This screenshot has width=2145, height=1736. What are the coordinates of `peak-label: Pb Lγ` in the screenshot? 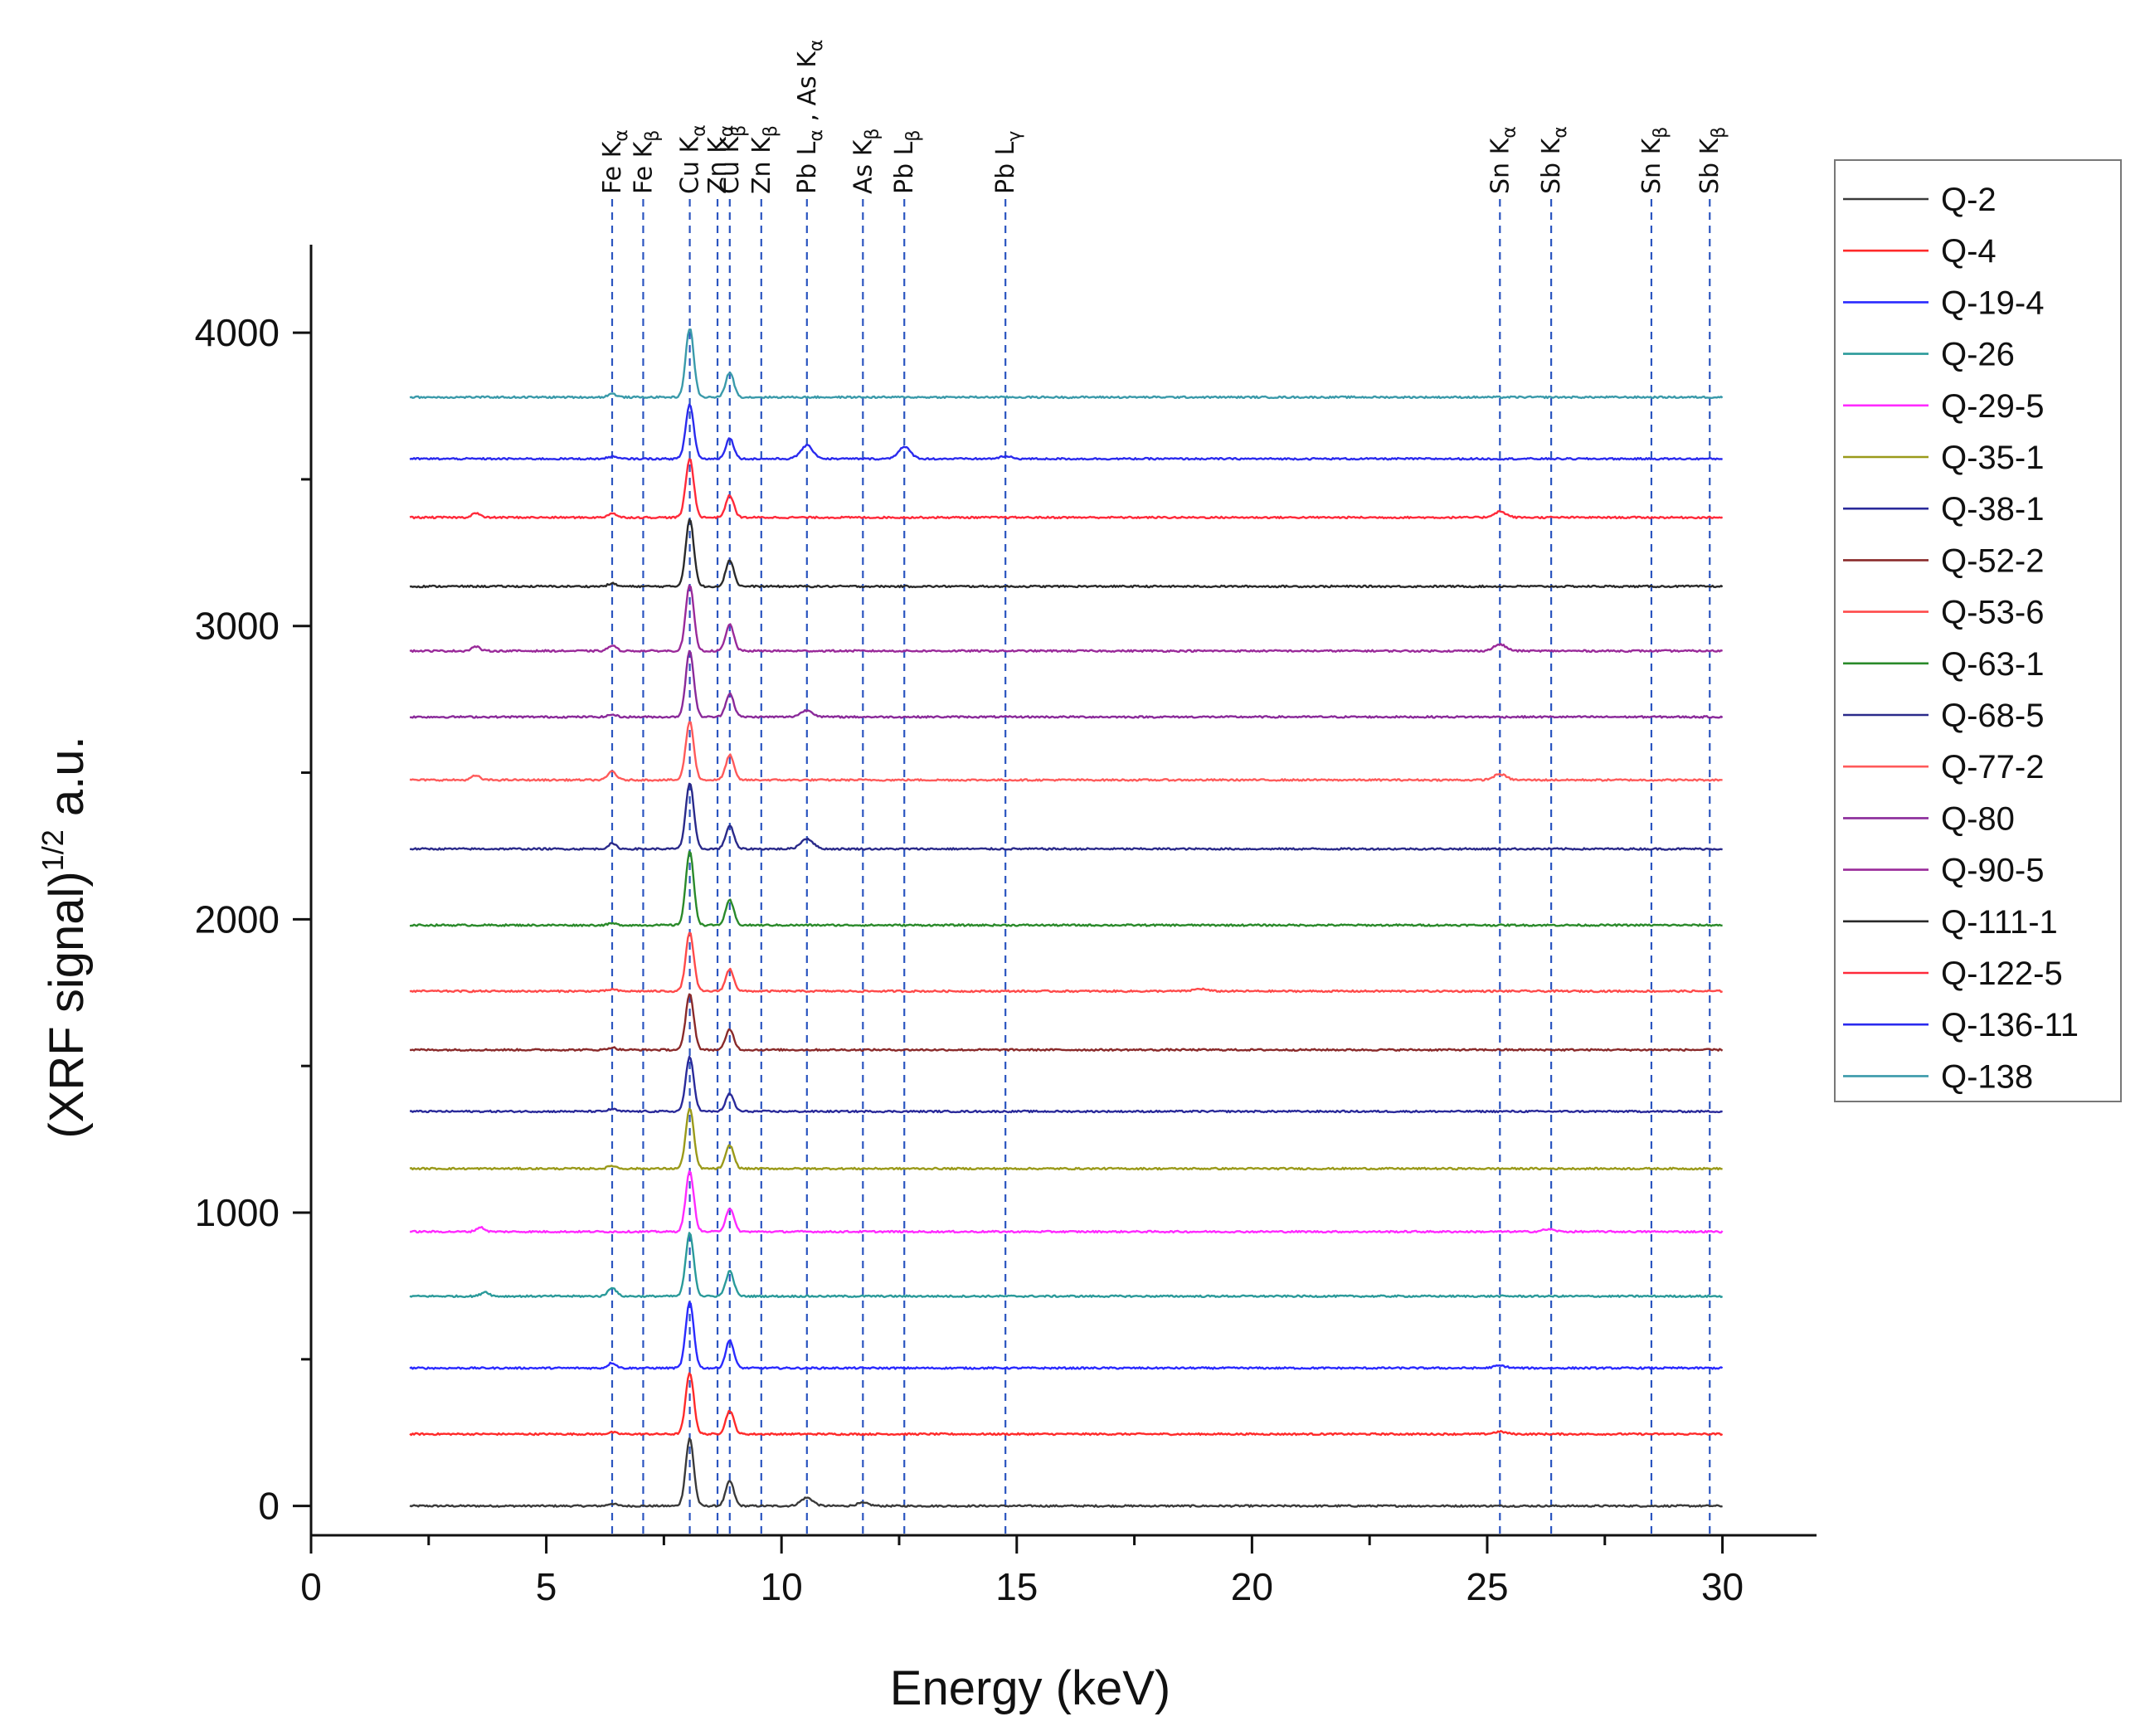 It's located at (1008, 162).